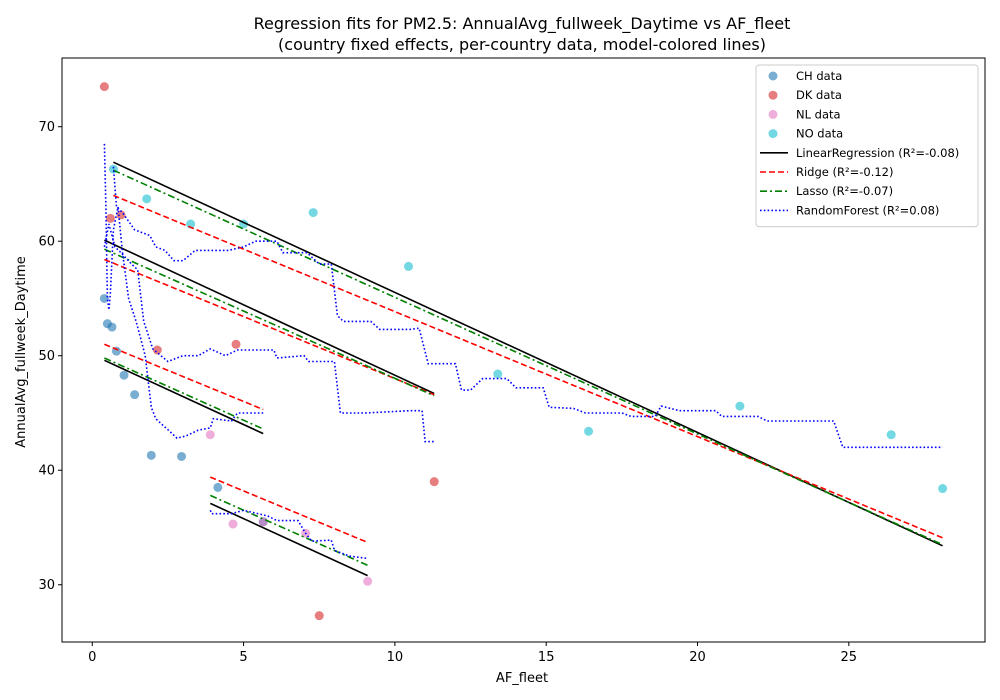 This screenshot has height=700, width=1000. Describe the element at coordinates (243, 657) in the screenshot. I see `x-tick-label: 5` at that location.